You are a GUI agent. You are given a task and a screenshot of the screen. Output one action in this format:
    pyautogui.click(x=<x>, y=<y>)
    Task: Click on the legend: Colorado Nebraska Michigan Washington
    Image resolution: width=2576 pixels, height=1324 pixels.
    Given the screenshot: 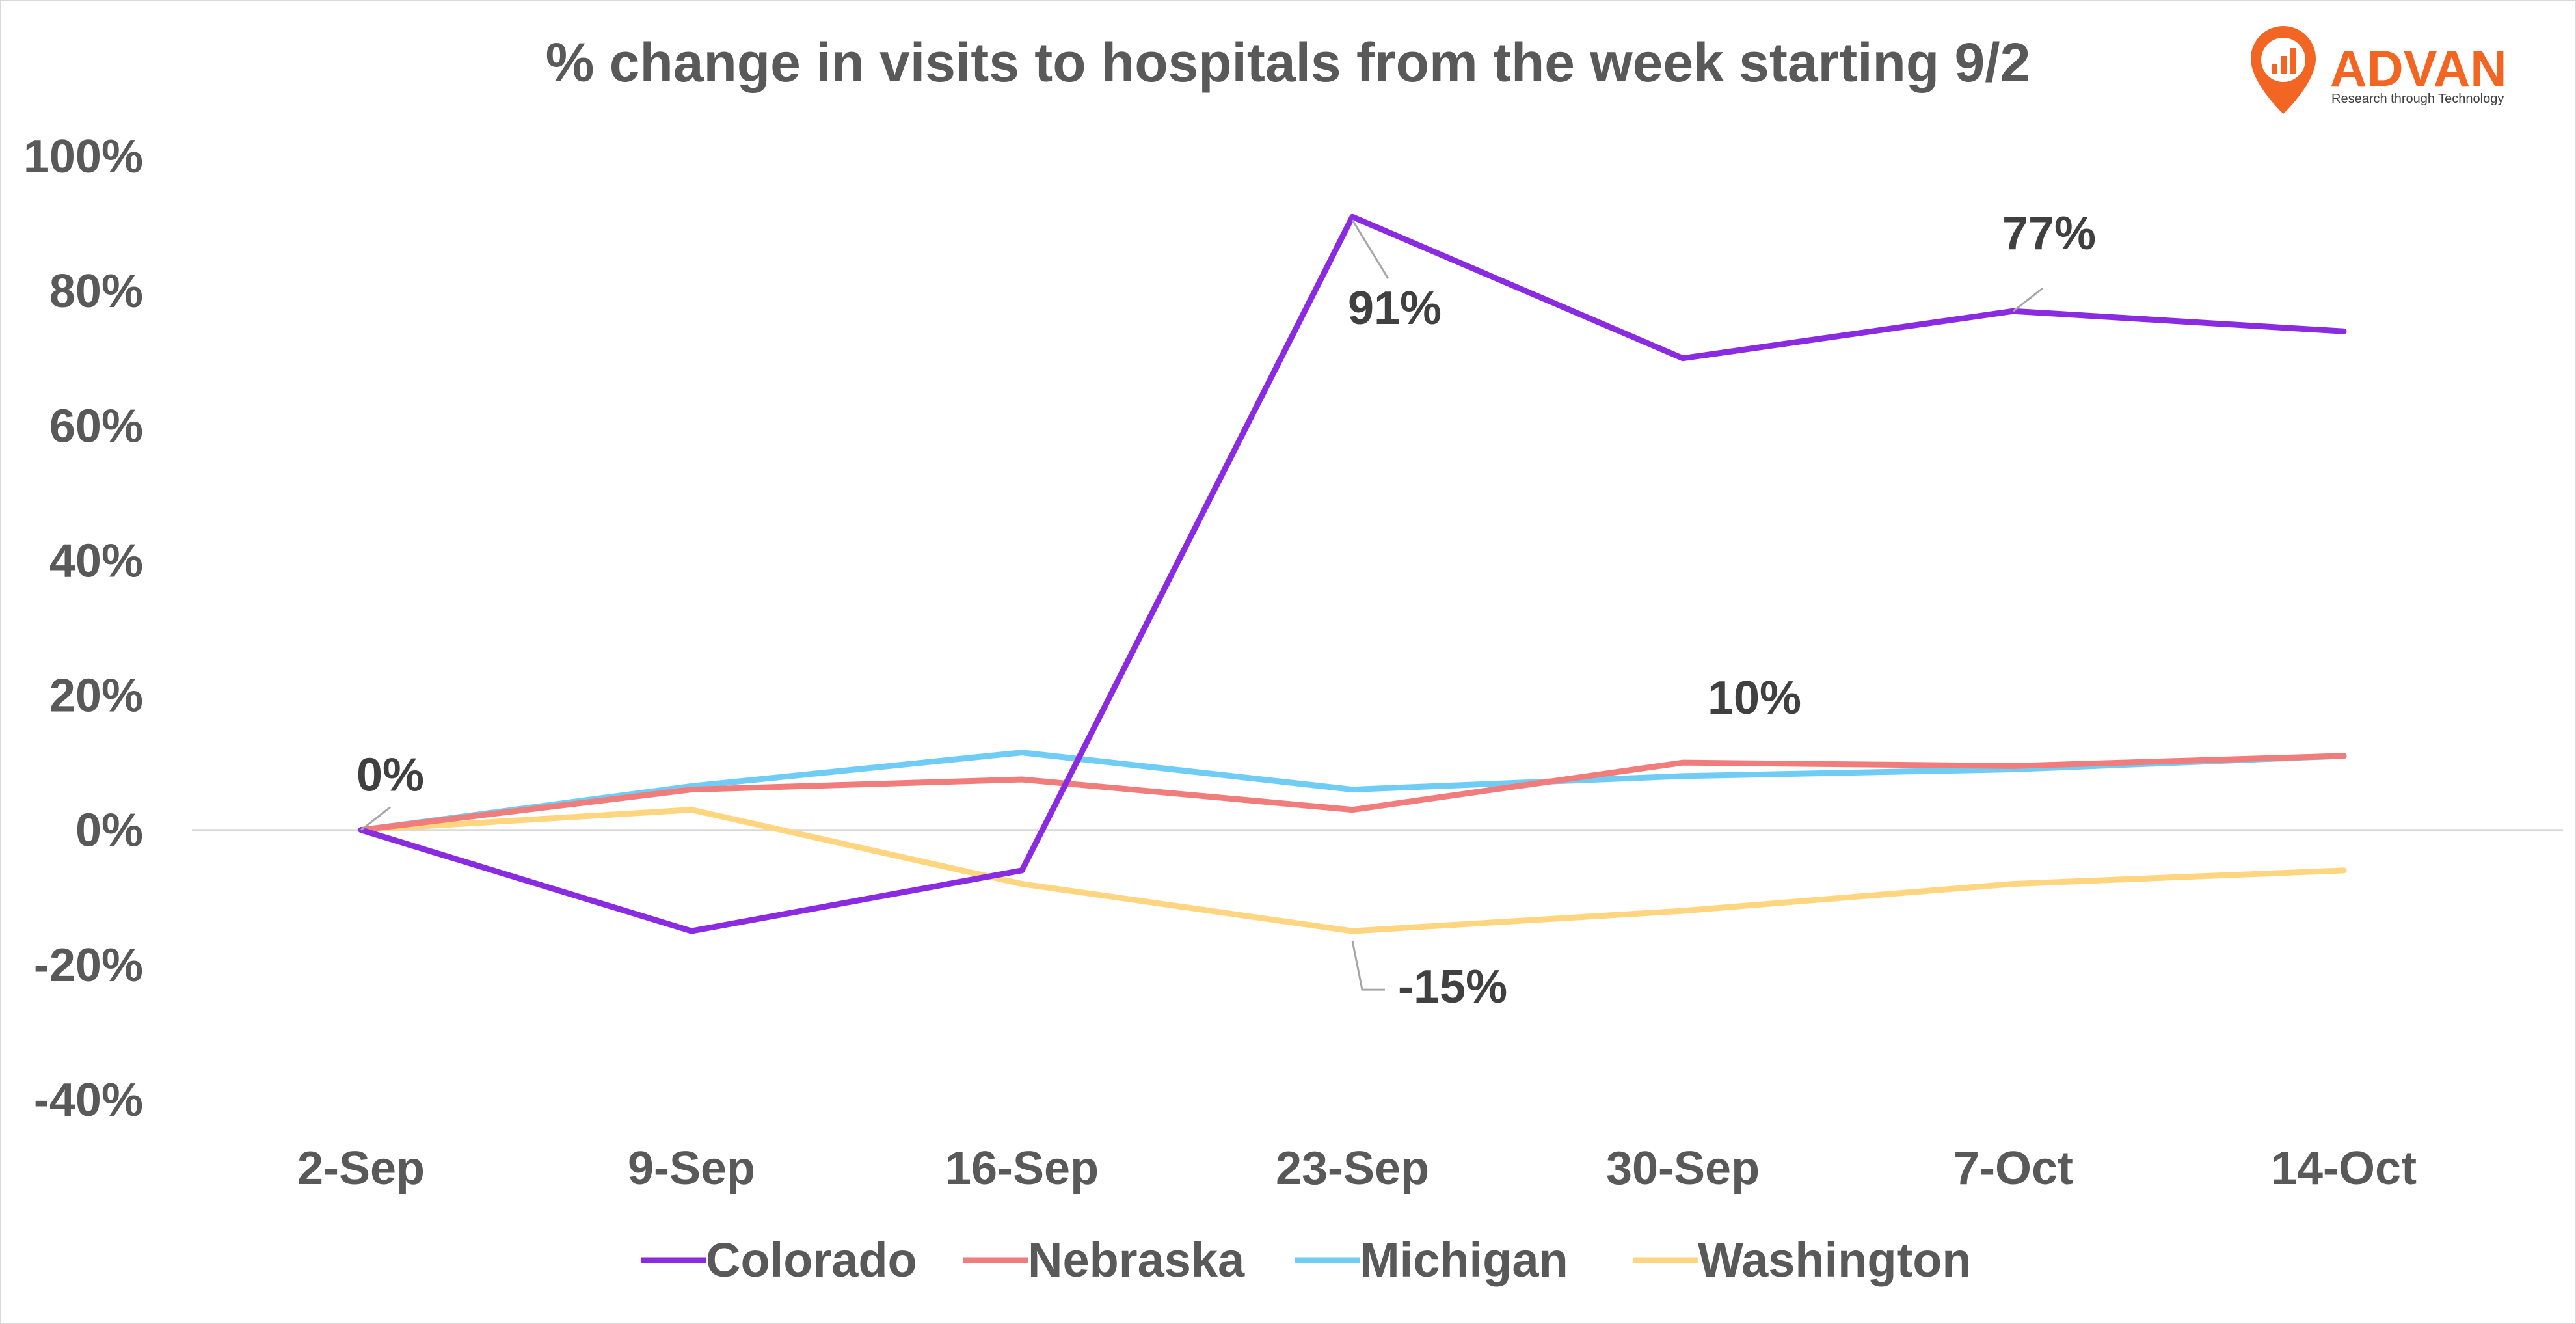 What is the action you would take?
    pyautogui.click(x=1306, y=1260)
    